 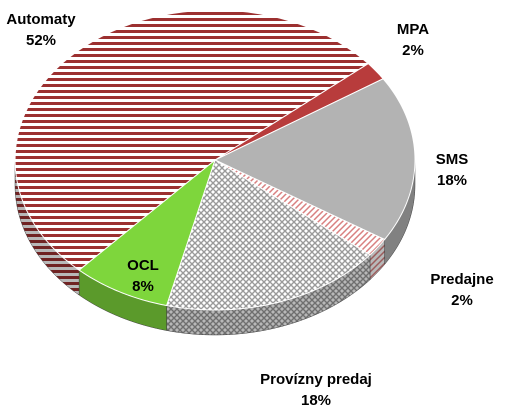 I want to click on value-label: 8%, so click(x=143, y=286).